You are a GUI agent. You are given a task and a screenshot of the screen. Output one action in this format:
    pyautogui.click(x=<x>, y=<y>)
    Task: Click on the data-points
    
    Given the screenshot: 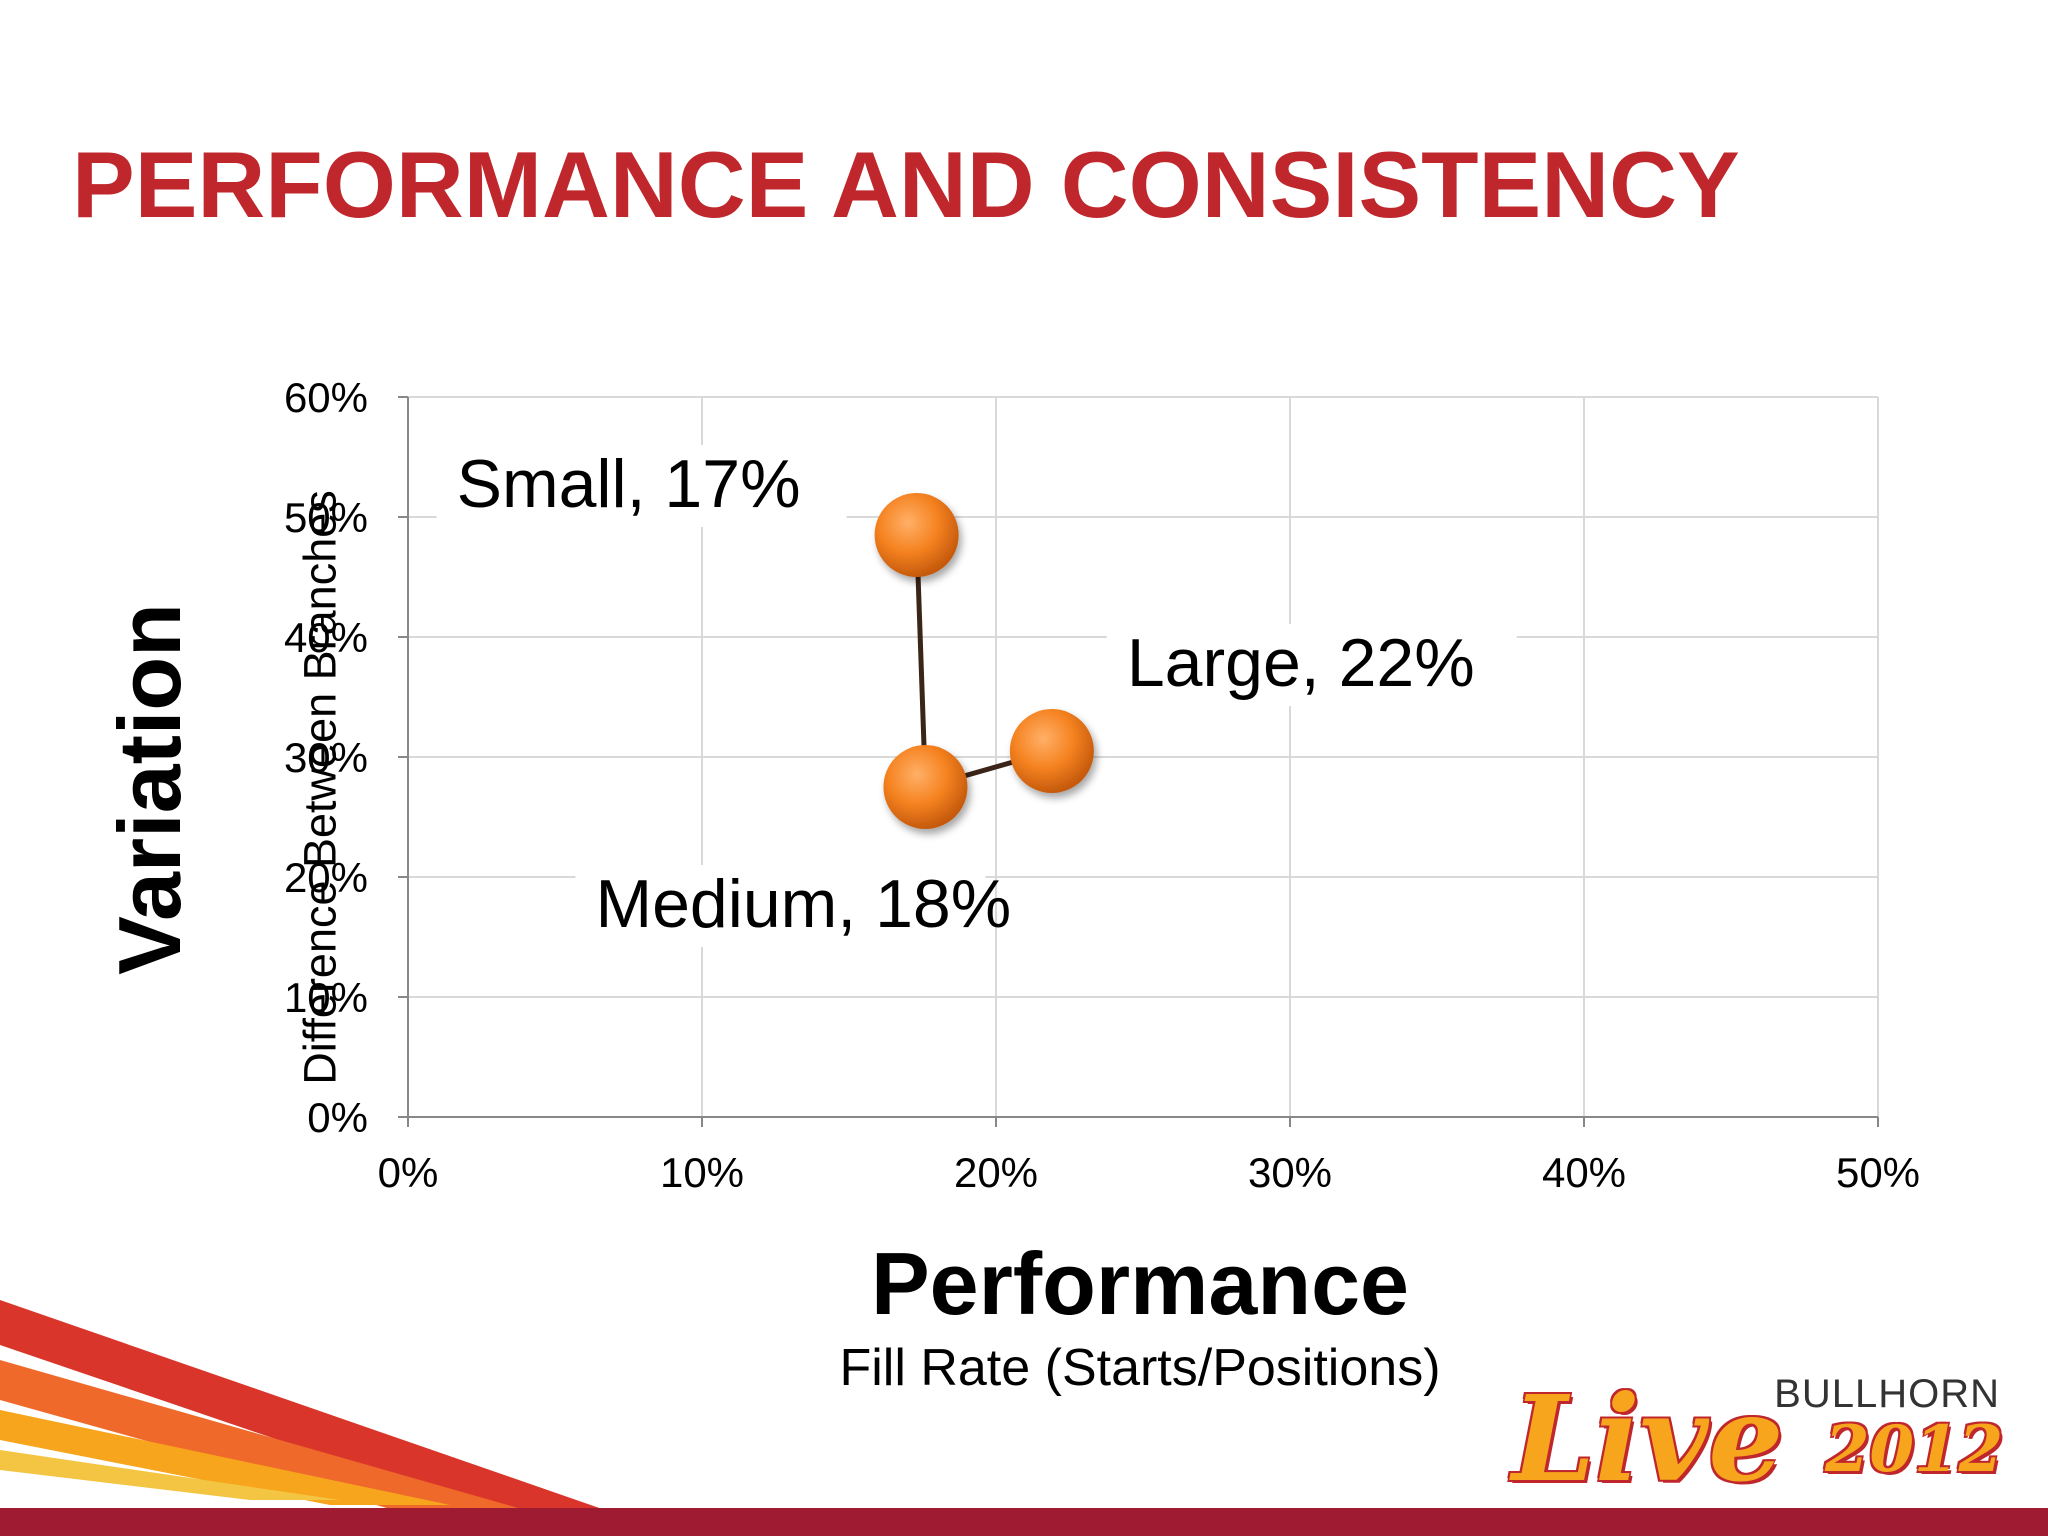 What is the action you would take?
    pyautogui.click(x=984, y=661)
    